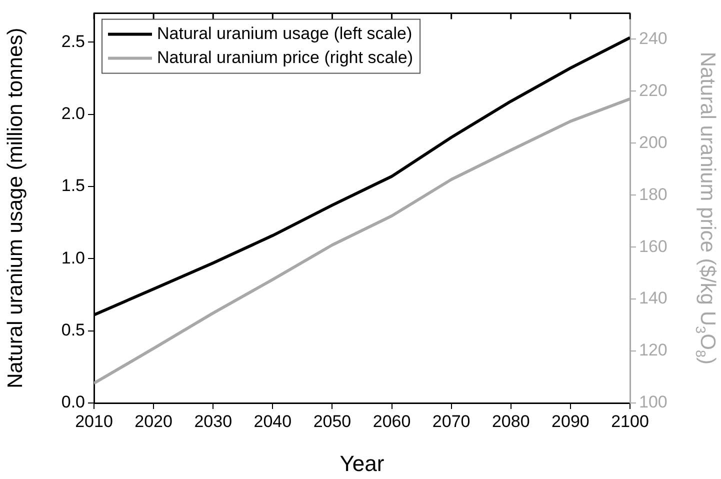  What do you see at coordinates (73, 330) in the screenshot?
I see `y-tick-label: 0.5` at bounding box center [73, 330].